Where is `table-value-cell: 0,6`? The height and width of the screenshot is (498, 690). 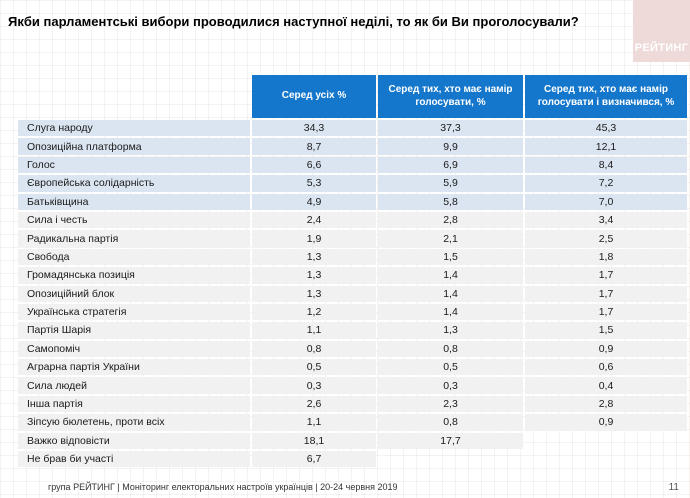
table-value-cell: 0,6 is located at coordinates (606, 367).